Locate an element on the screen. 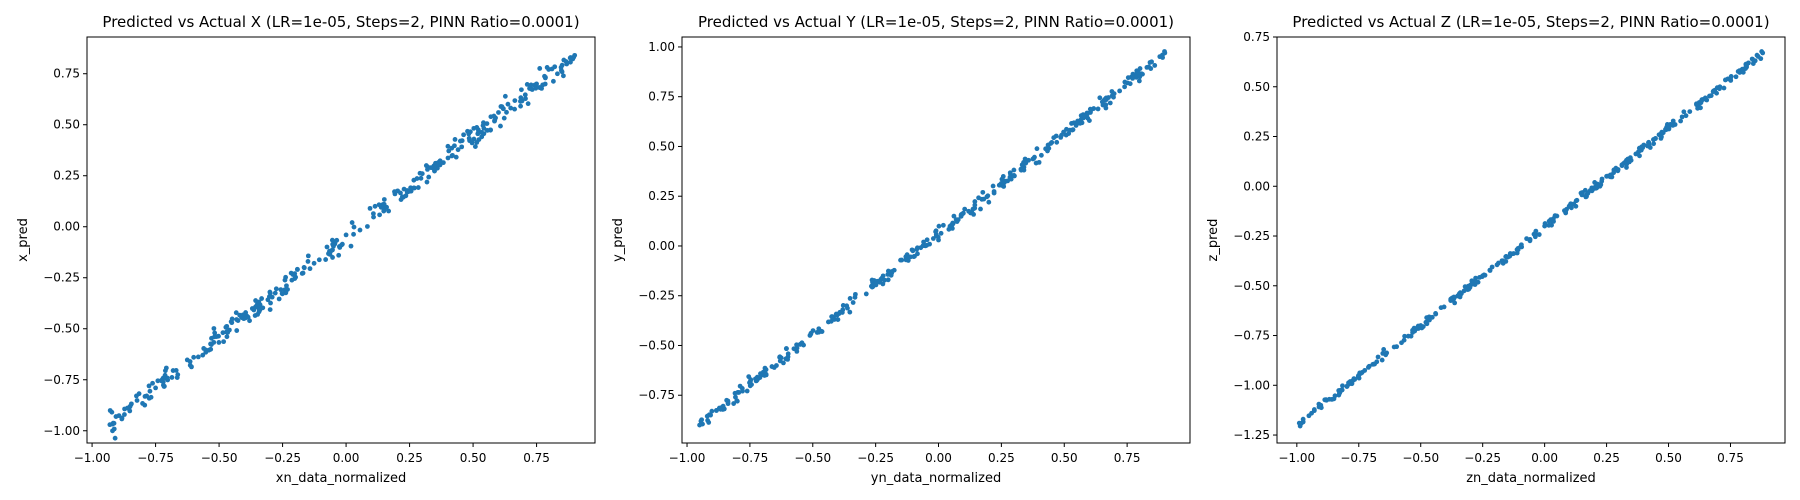 This screenshot has width=1800, height=500. x-tick-label-y: −0.25 is located at coordinates (875, 458).